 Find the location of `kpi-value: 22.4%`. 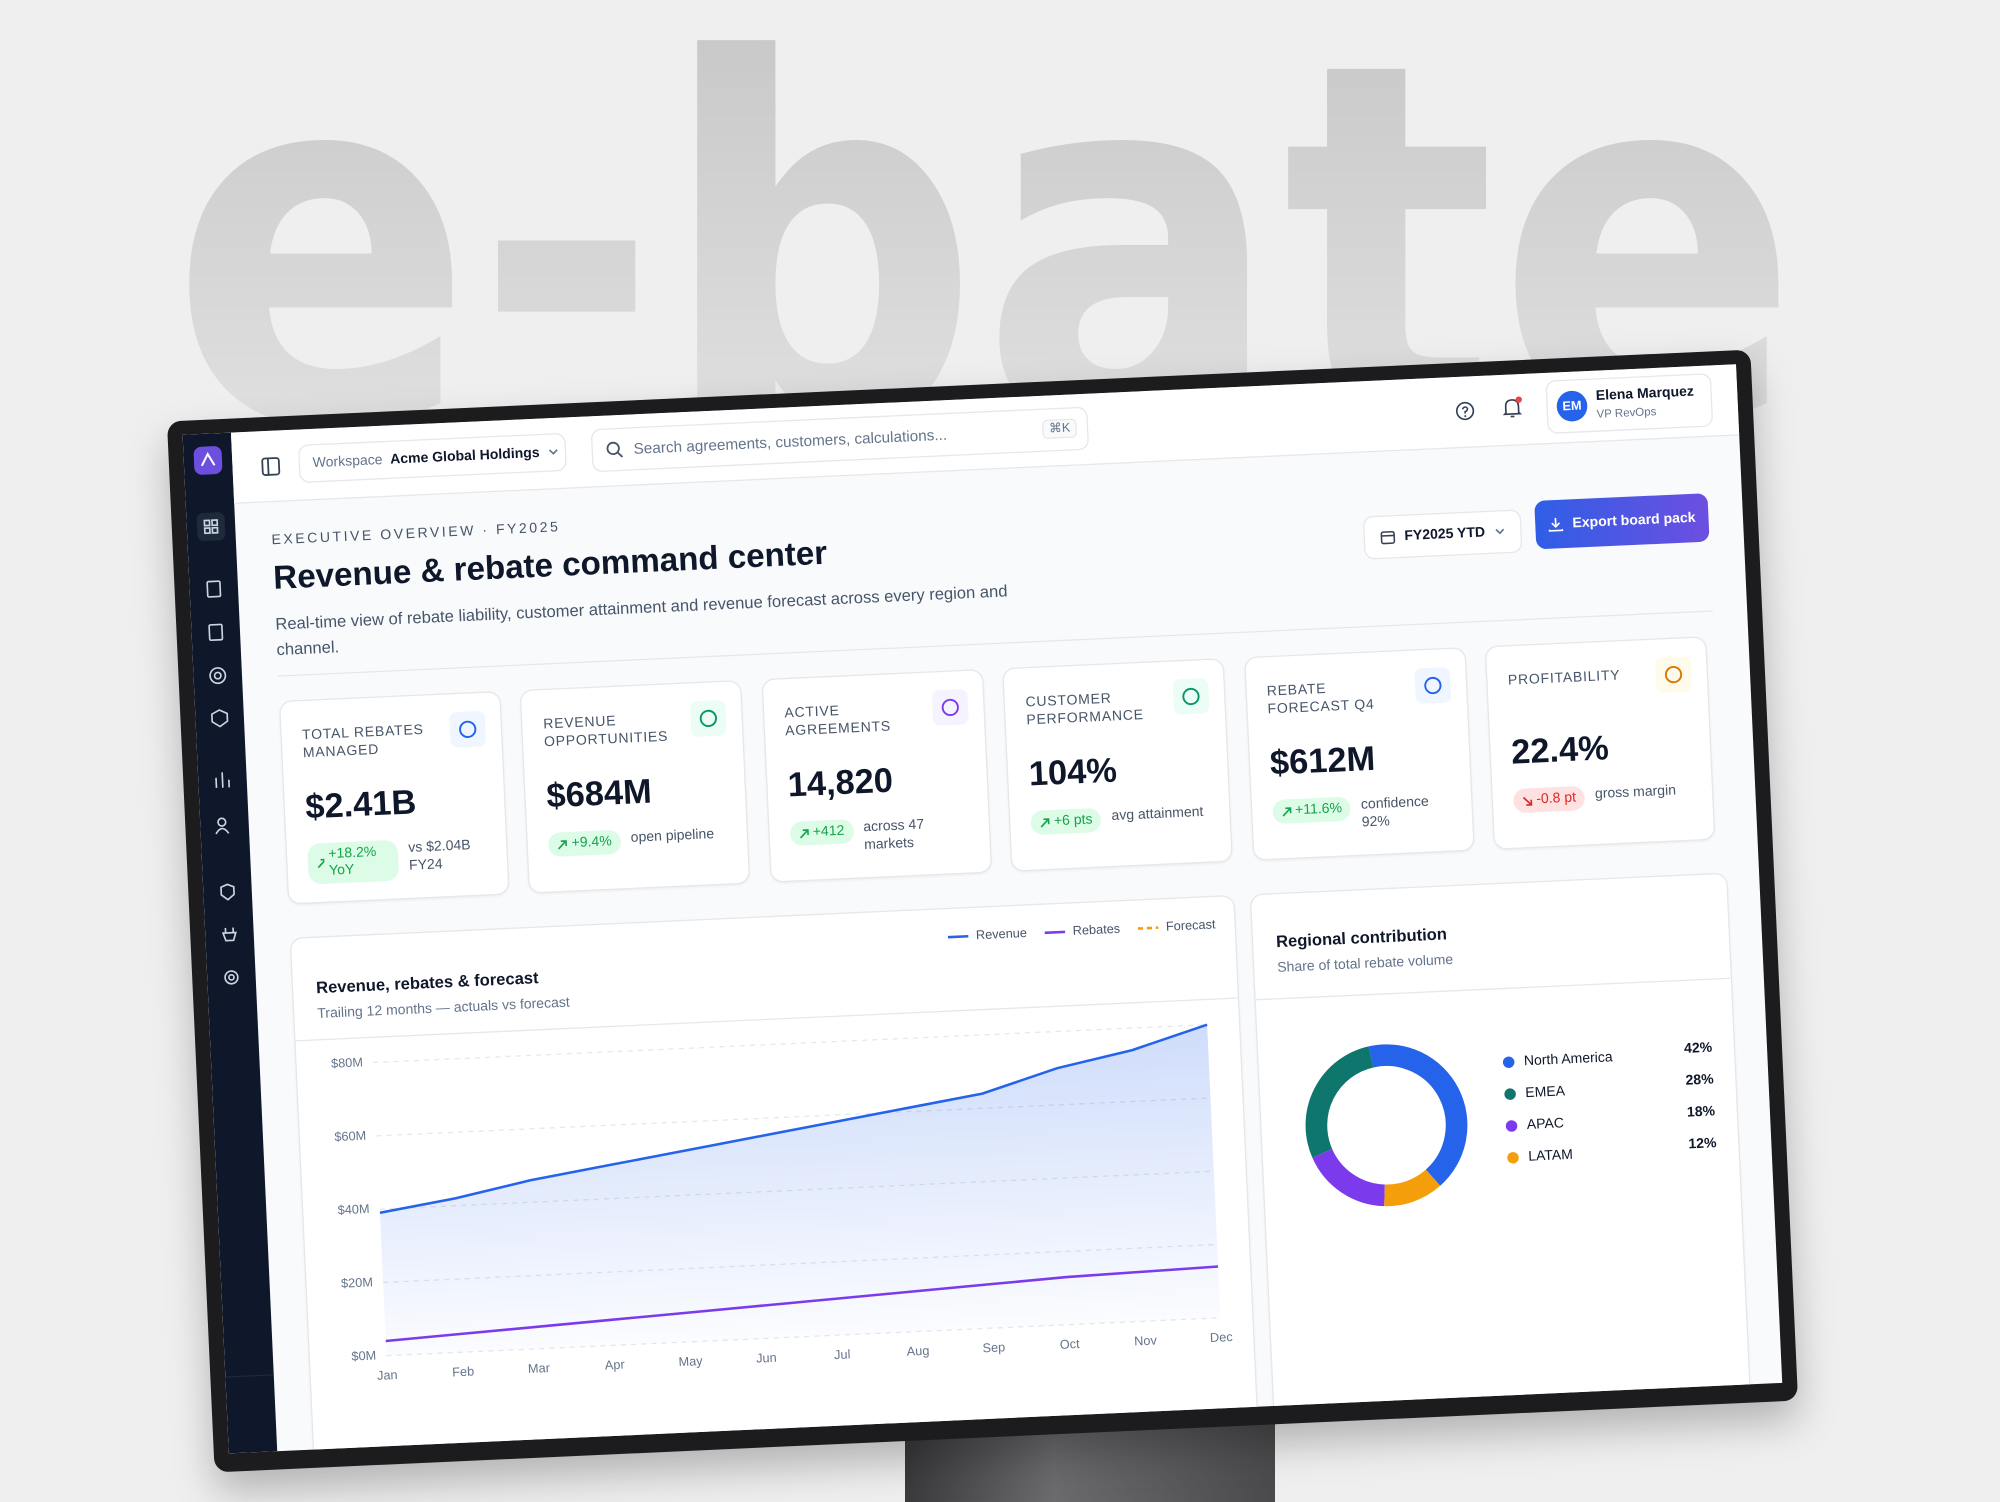

kpi-value: 22.4% is located at coordinates (1560, 750).